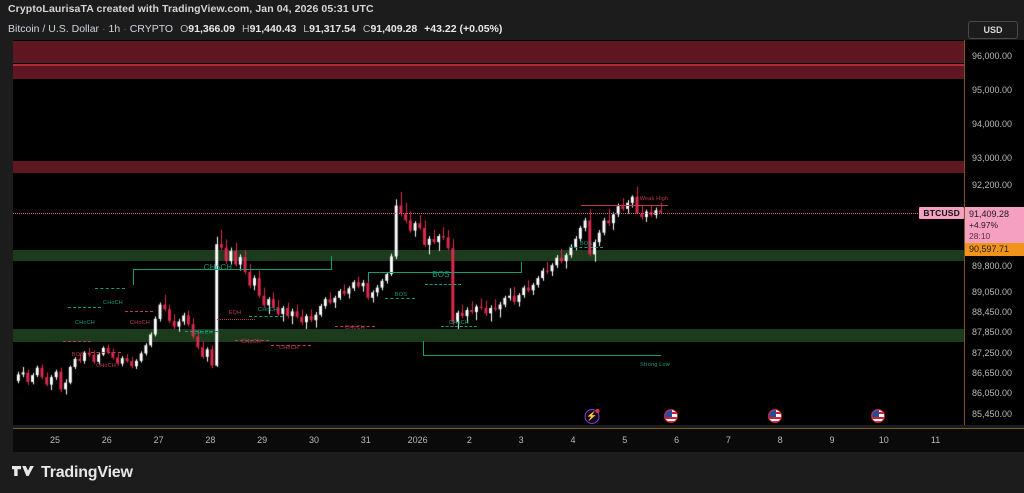  Describe the element at coordinates (125, 29) in the screenshot. I see `legend-sep-2: ·` at that location.